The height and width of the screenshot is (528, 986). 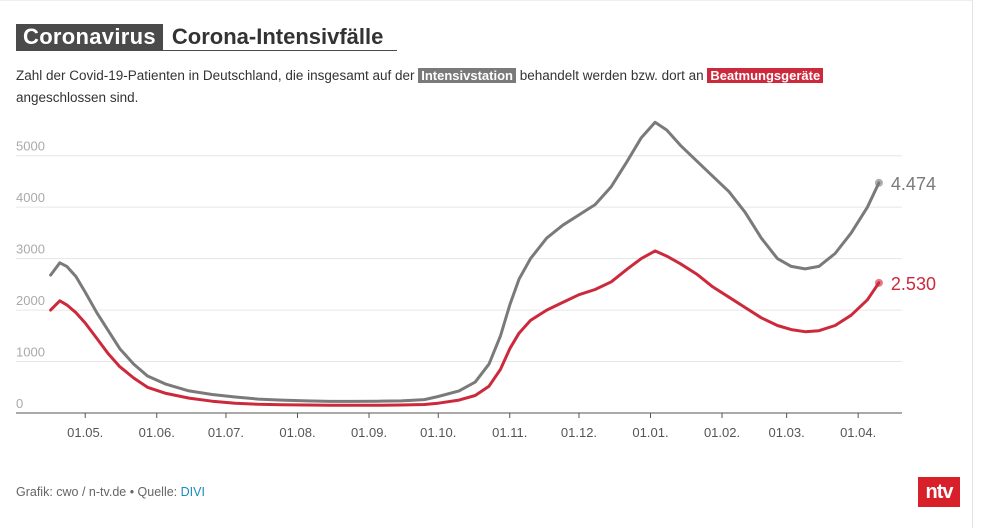 What do you see at coordinates (297, 432) in the screenshot?
I see `x-tick-label: 01.08.` at bounding box center [297, 432].